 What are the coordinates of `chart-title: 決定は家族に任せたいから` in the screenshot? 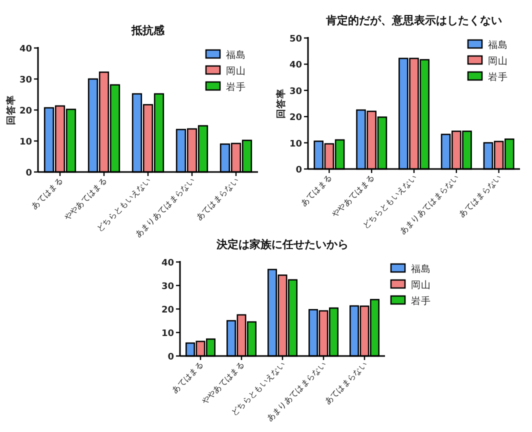 It's located at (282, 244).